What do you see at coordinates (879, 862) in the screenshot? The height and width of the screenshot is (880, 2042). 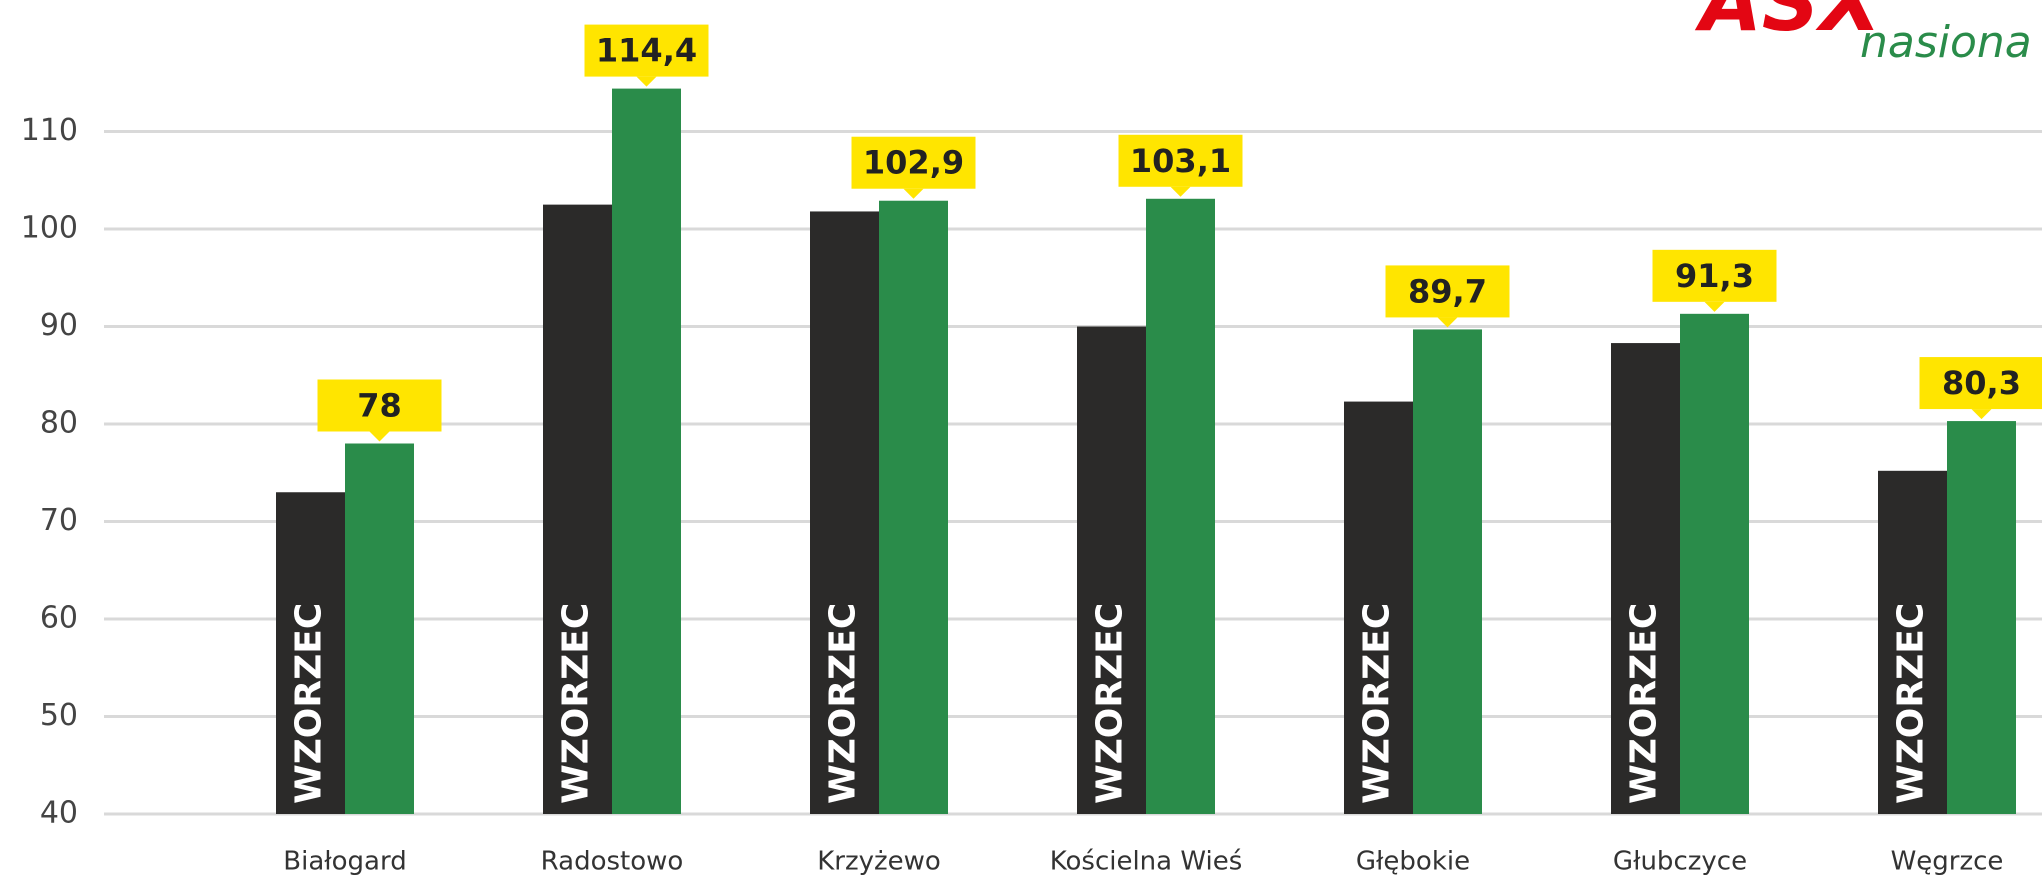 I see `x-tick-label: Krzyżewo` at bounding box center [879, 862].